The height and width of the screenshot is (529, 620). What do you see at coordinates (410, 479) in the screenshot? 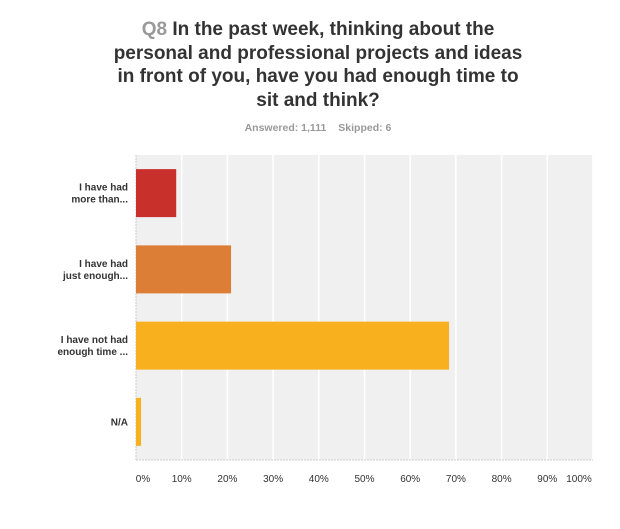
I see `x-tick-label: 60%` at bounding box center [410, 479].